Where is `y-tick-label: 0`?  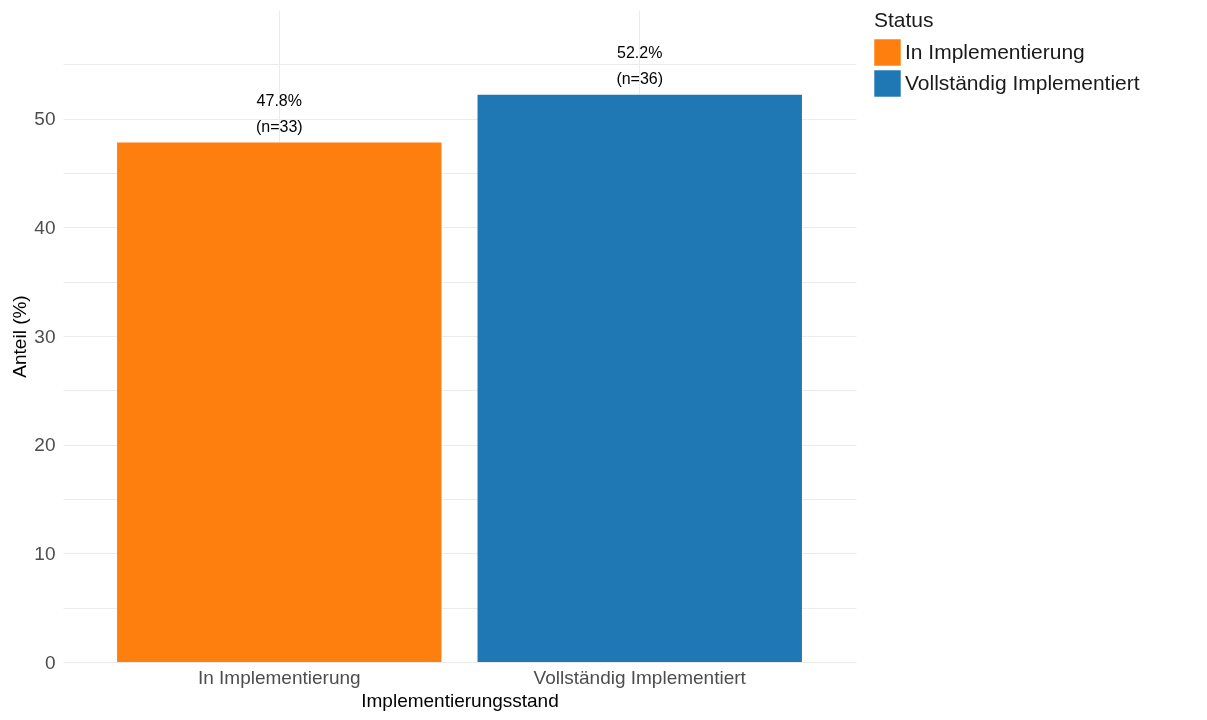 y-tick-label: 0 is located at coordinates (50, 662).